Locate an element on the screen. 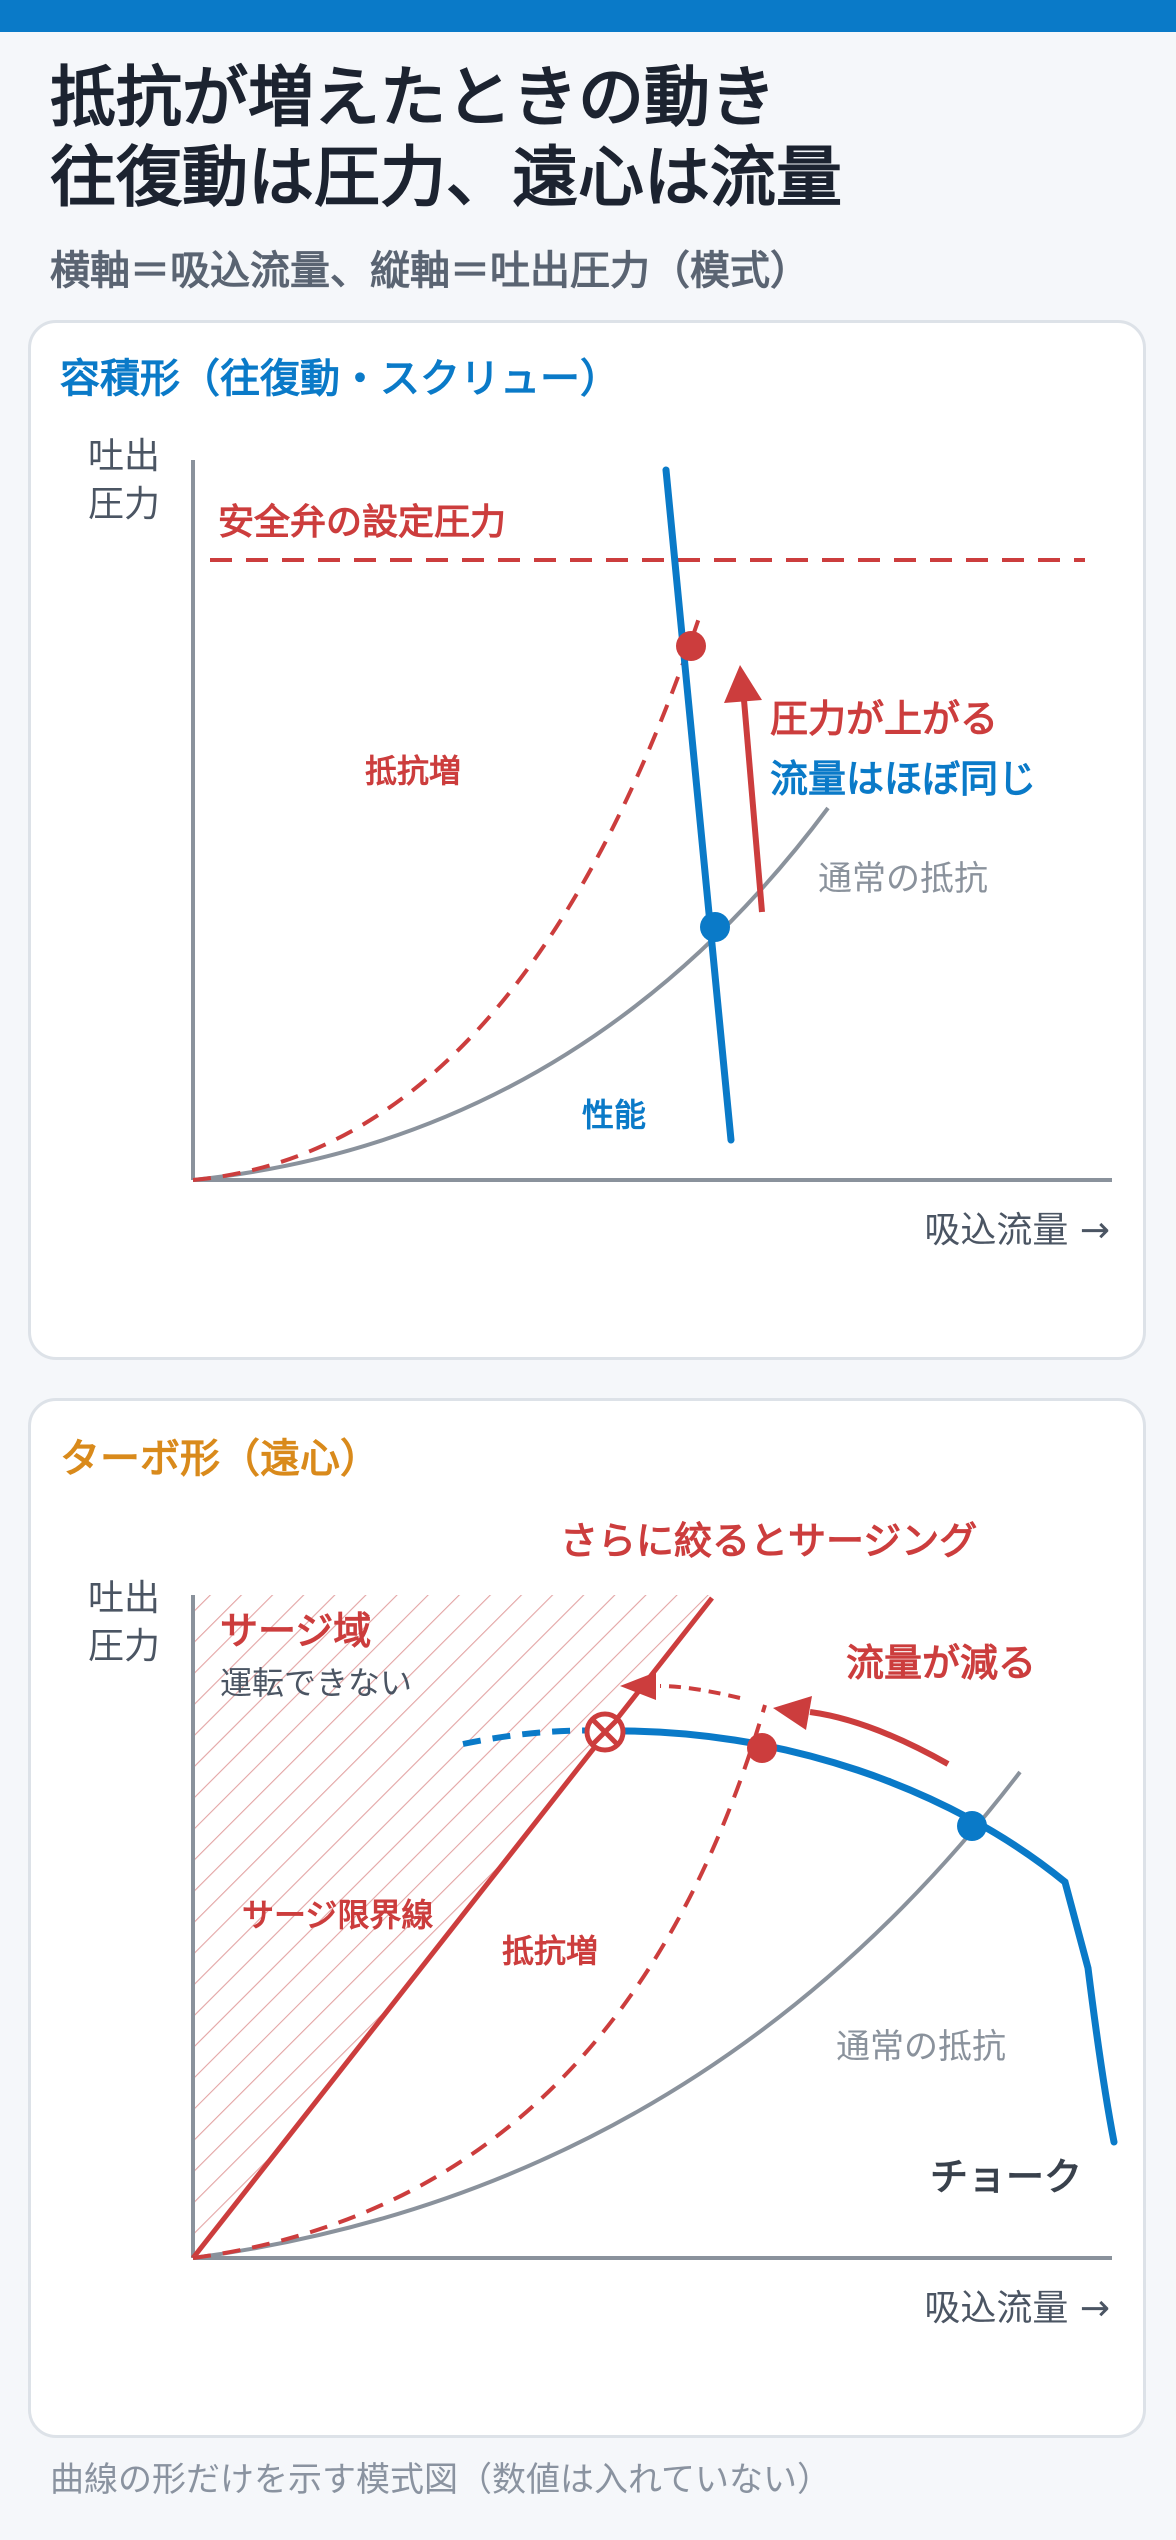  page-title-line1: 抵抗が増えたときの動き is located at coordinates (413, 97).